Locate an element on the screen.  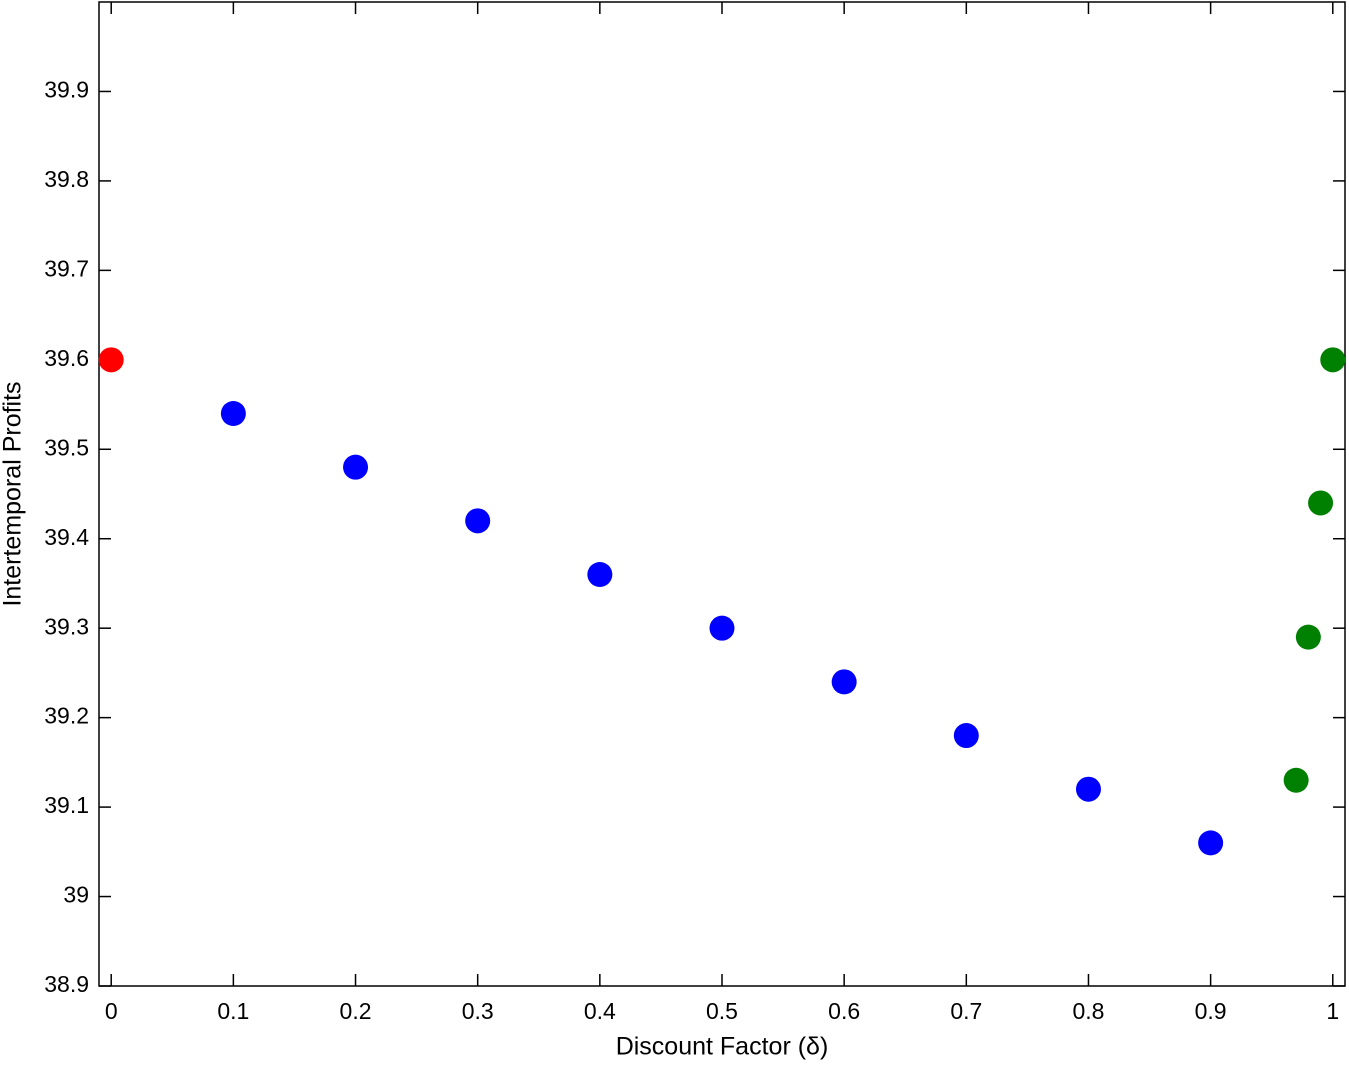
x-axis-label: Discount Factor (δ) is located at coordinates (722, 1047).